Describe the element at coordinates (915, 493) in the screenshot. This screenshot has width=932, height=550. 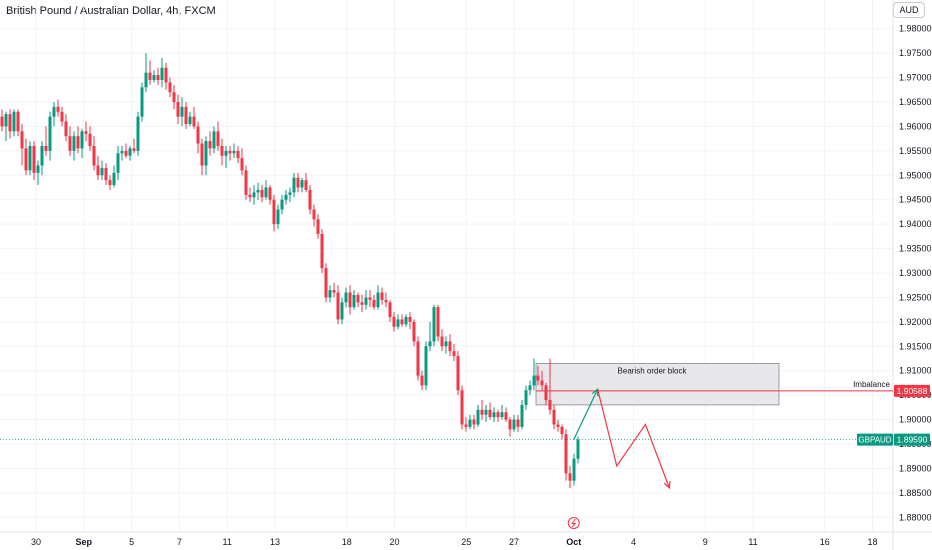
I see `y-tick-label: 1.88500` at that location.